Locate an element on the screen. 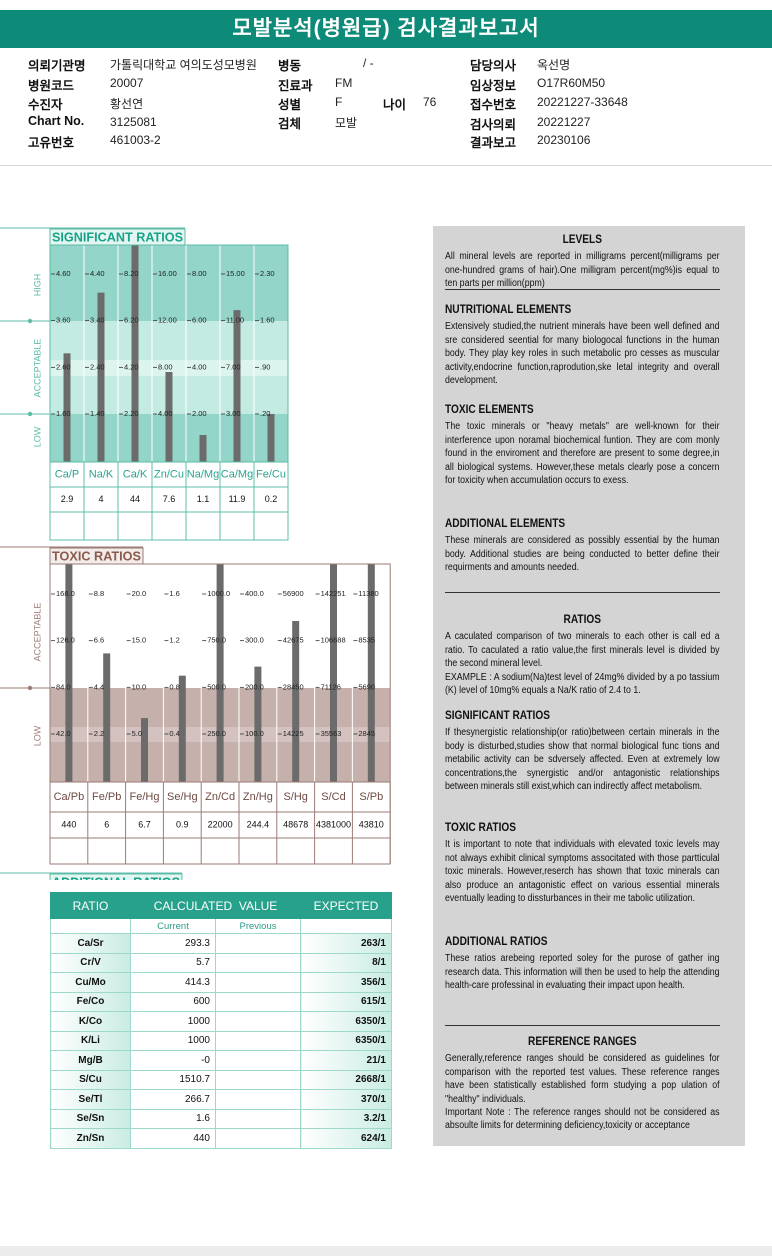 Image resolution: width=772 pixels, height=1256 pixels. chart-frame is located at coordinates (169, 392).